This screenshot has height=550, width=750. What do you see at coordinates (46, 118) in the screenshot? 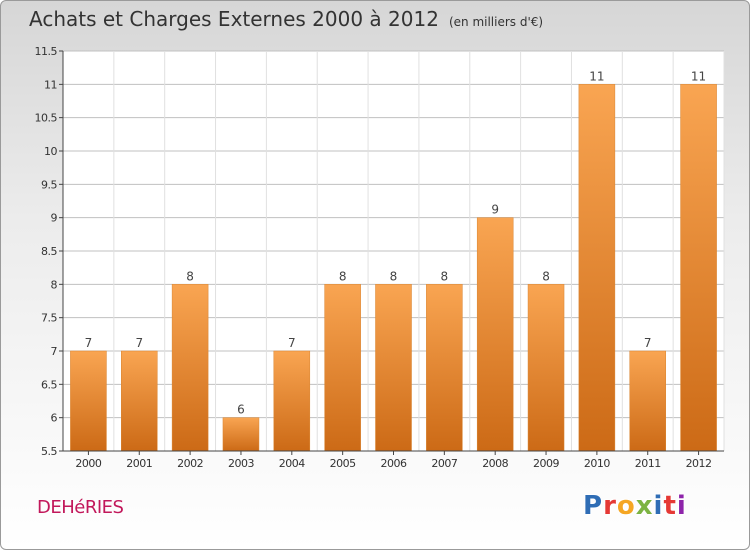
I see `y-tick-label: 10.5` at bounding box center [46, 118].